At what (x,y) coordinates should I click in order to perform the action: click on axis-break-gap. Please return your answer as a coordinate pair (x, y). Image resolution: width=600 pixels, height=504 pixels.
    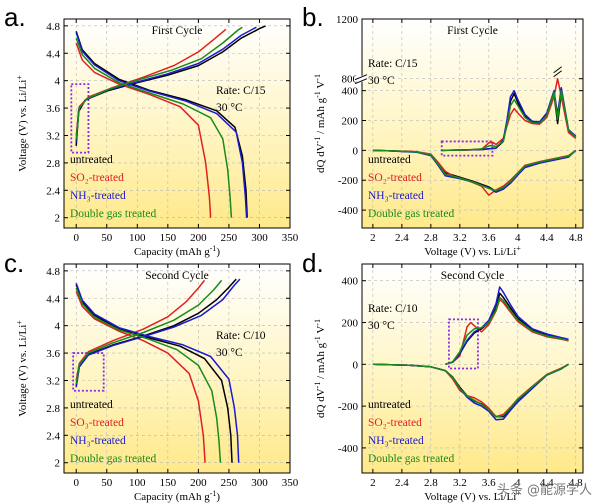
    Looking at the image, I should click on (362, 78).